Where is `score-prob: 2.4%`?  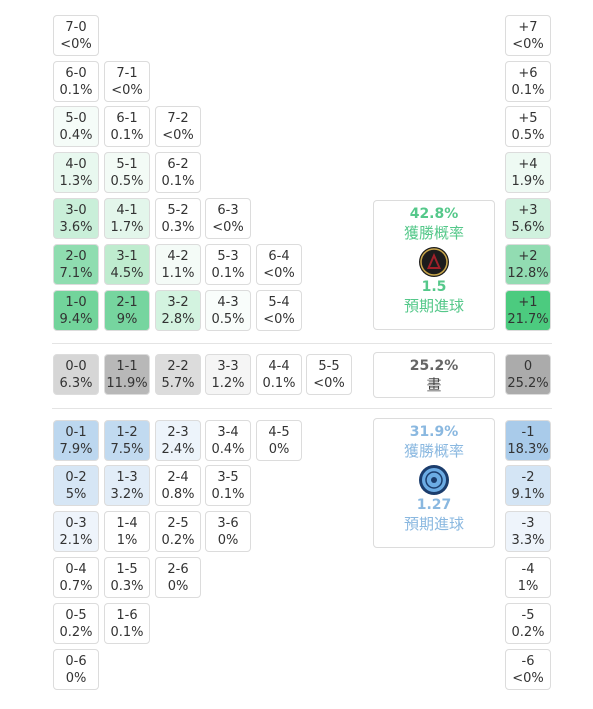
score-prob: 2.4% is located at coordinates (178, 449).